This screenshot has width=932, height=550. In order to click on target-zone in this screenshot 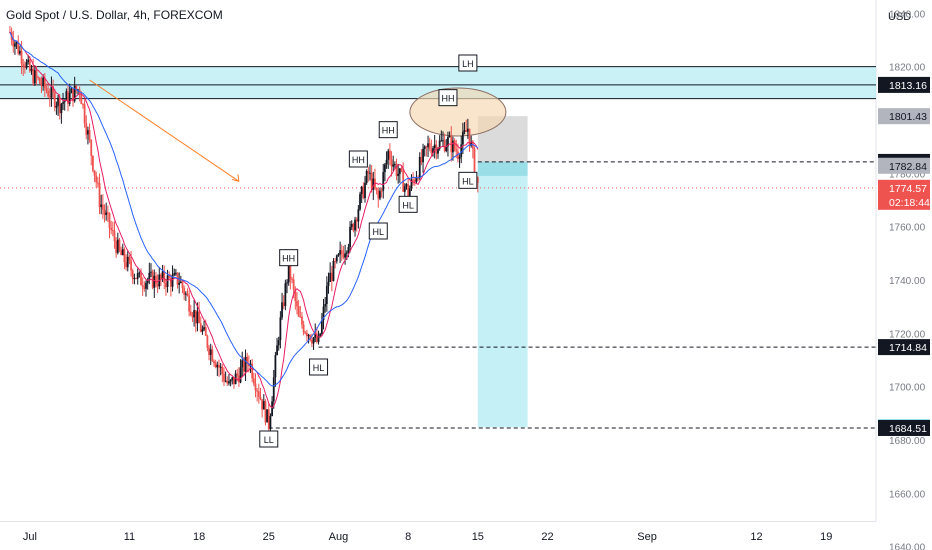, I will do `click(502, 294)`.